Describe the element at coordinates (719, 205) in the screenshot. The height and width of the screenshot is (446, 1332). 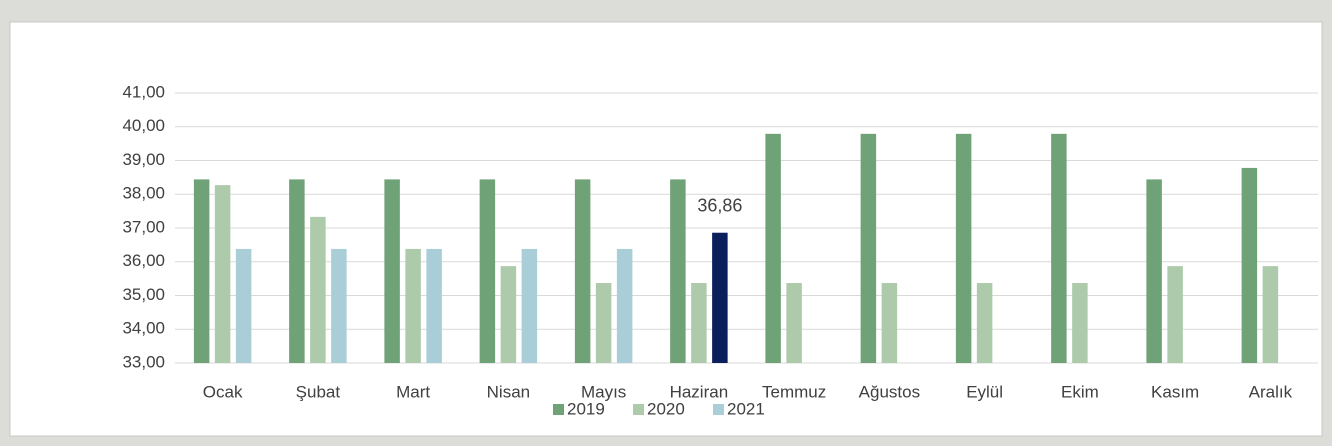
I see `data-label: 36,86` at that location.